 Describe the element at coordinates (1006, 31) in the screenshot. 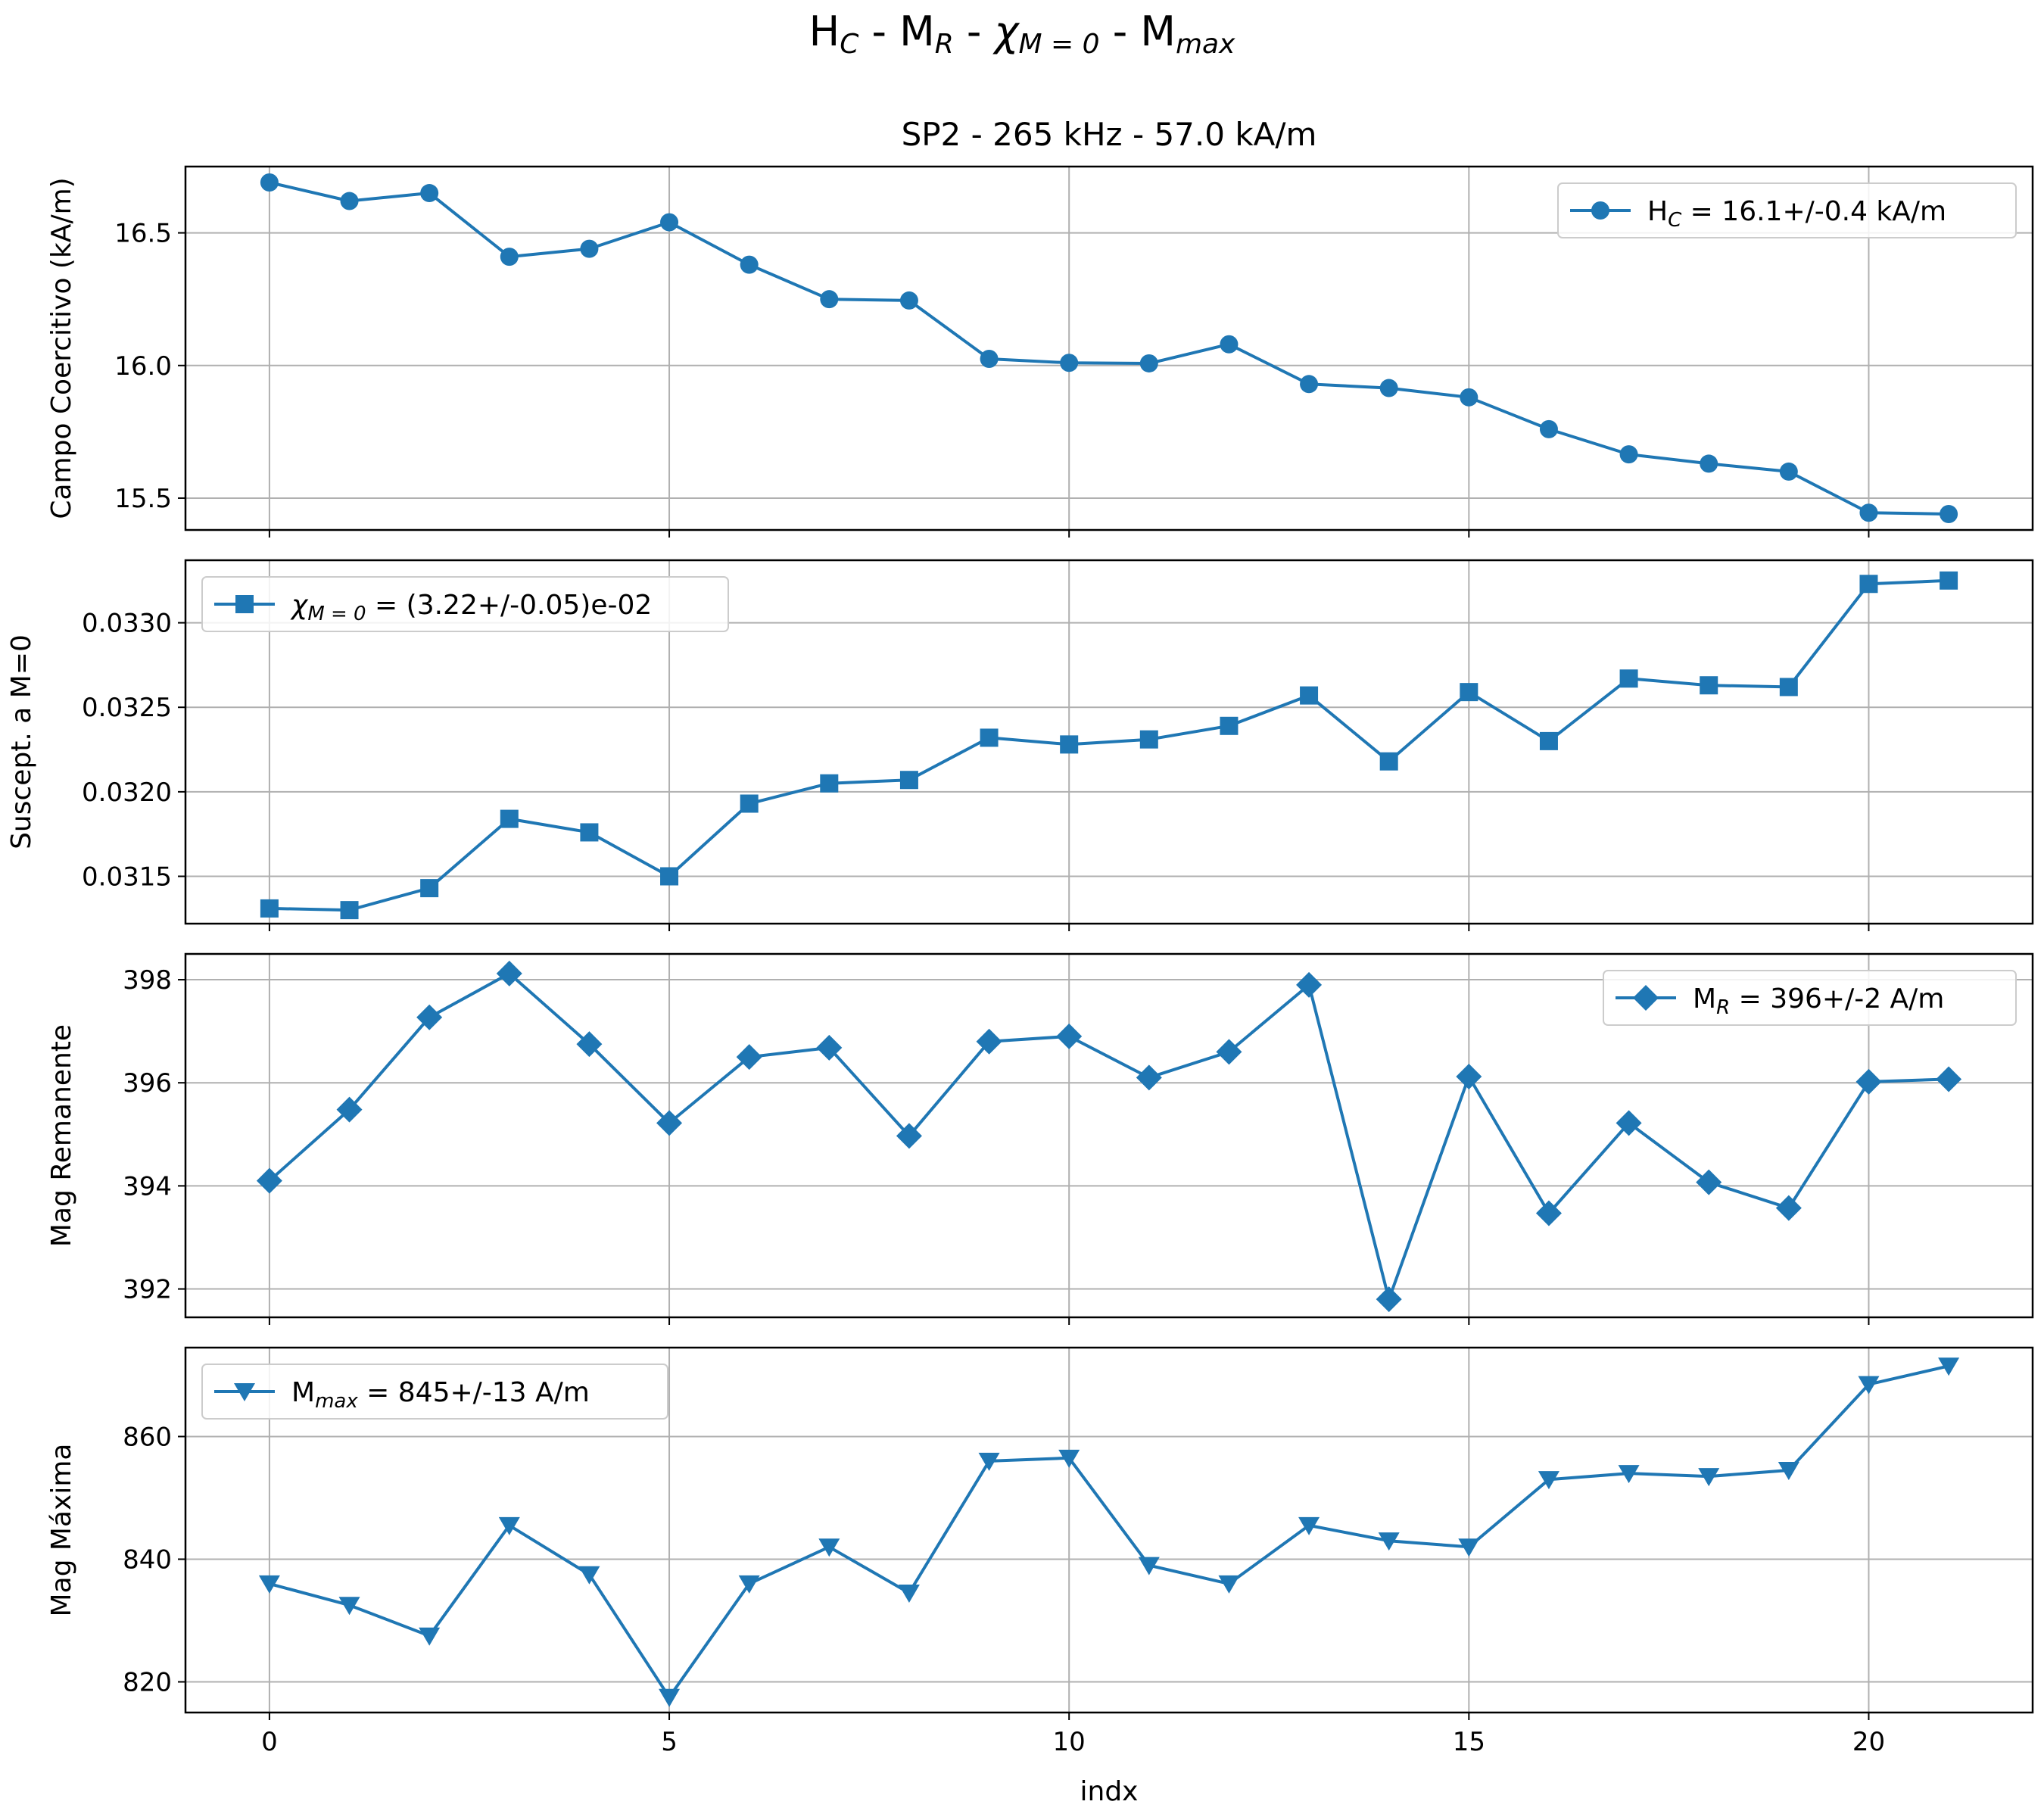

I see `suptitle-chi: χ` at that location.